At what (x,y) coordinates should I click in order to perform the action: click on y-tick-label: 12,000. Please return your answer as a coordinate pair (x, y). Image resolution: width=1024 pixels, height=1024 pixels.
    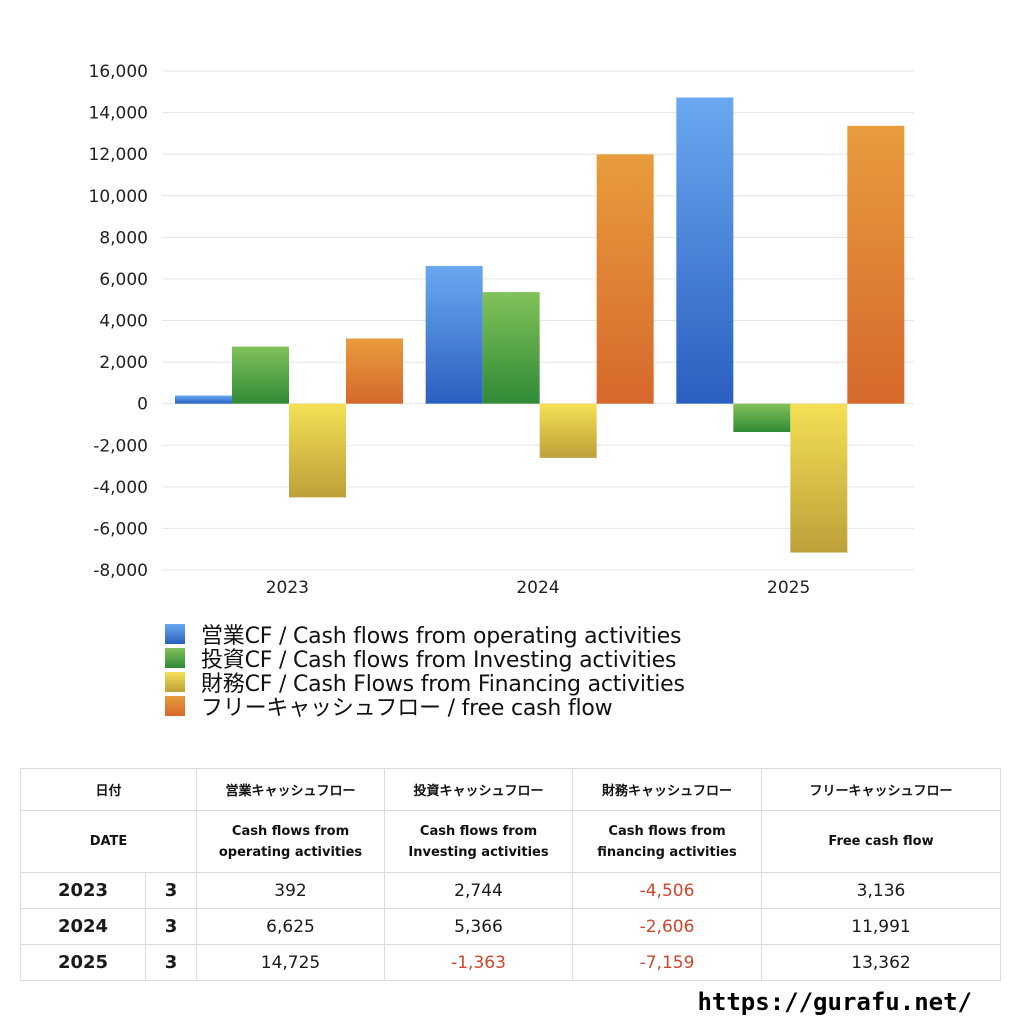
    Looking at the image, I should click on (118, 155).